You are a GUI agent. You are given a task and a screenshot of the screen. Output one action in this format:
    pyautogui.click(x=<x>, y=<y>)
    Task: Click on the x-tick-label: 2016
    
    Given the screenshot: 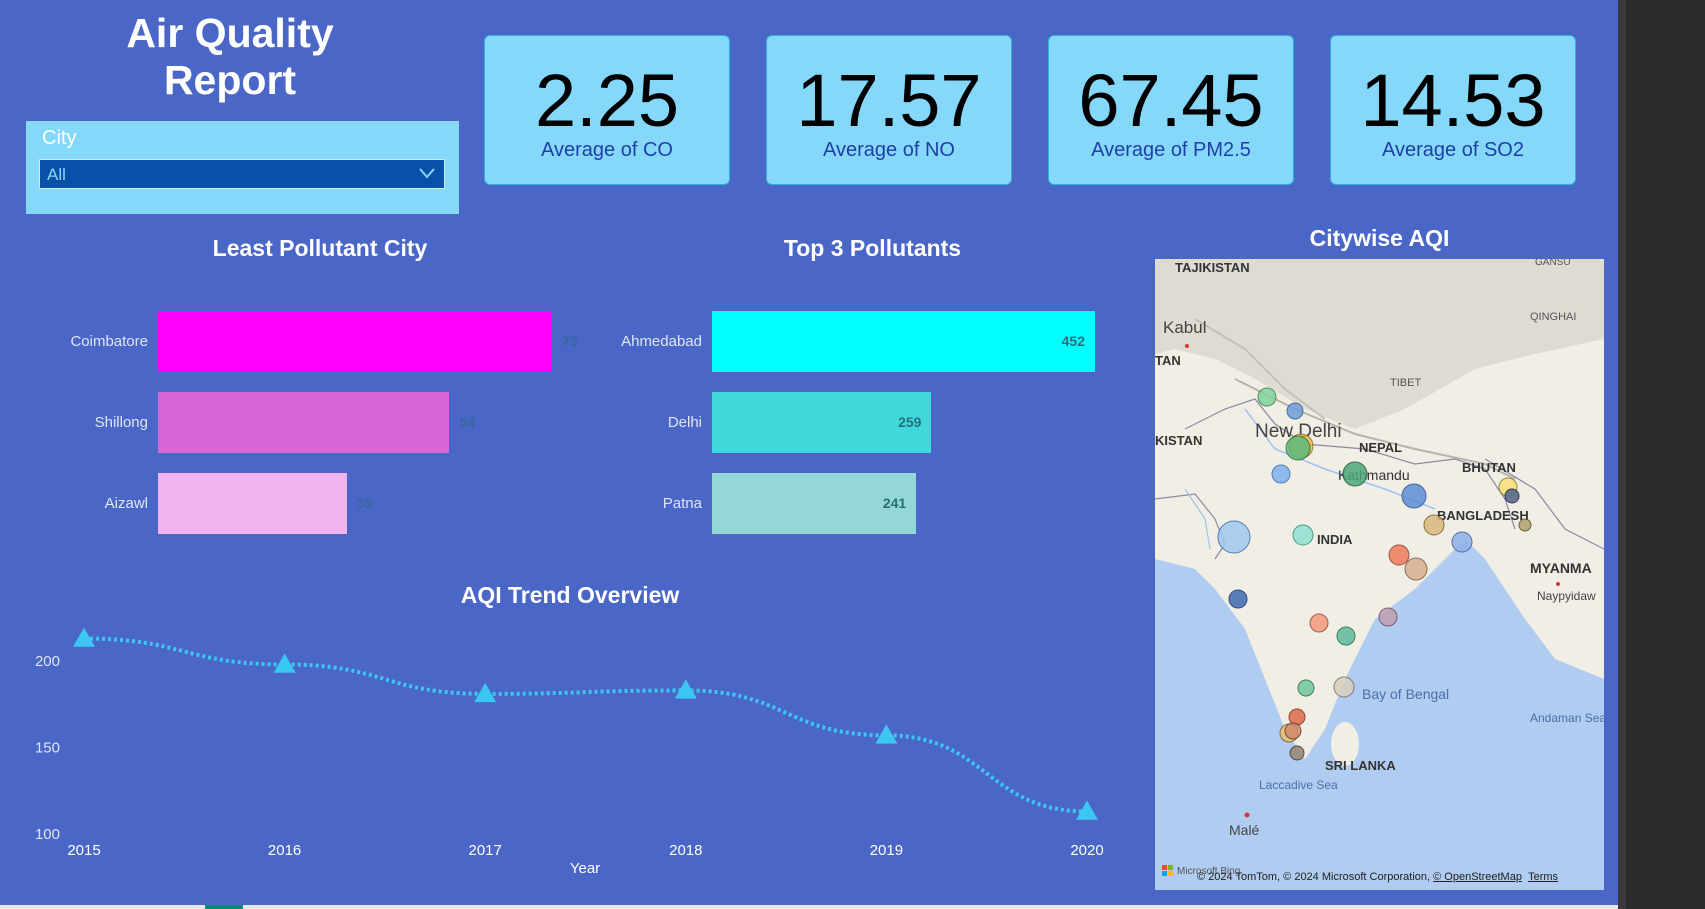 What is the action you would take?
    pyautogui.click(x=284, y=850)
    